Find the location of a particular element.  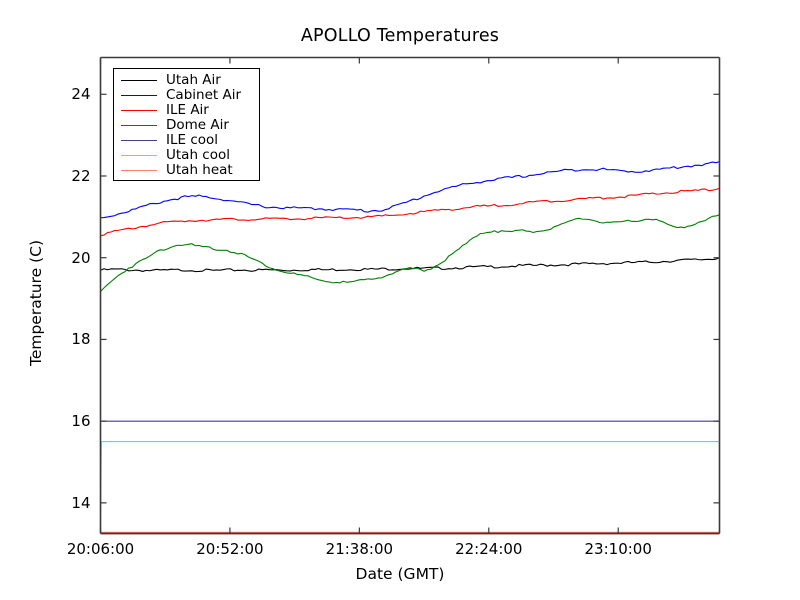

legend-item: Utah cool is located at coordinates (190, 155).